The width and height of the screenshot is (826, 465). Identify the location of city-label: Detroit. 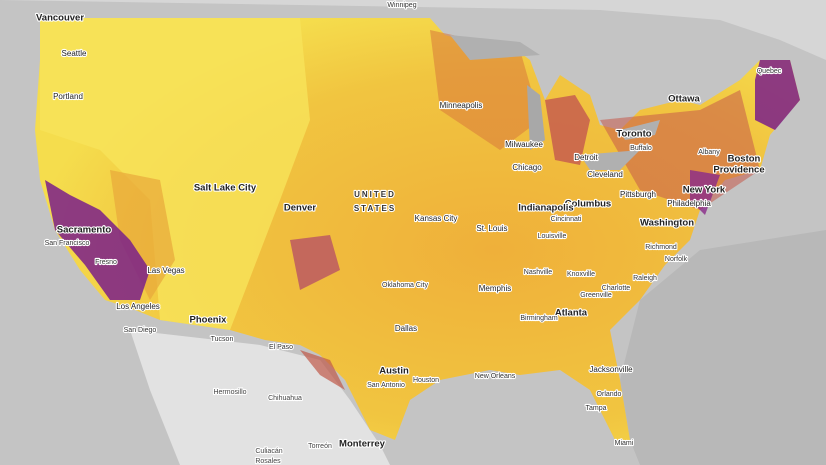
(586, 157).